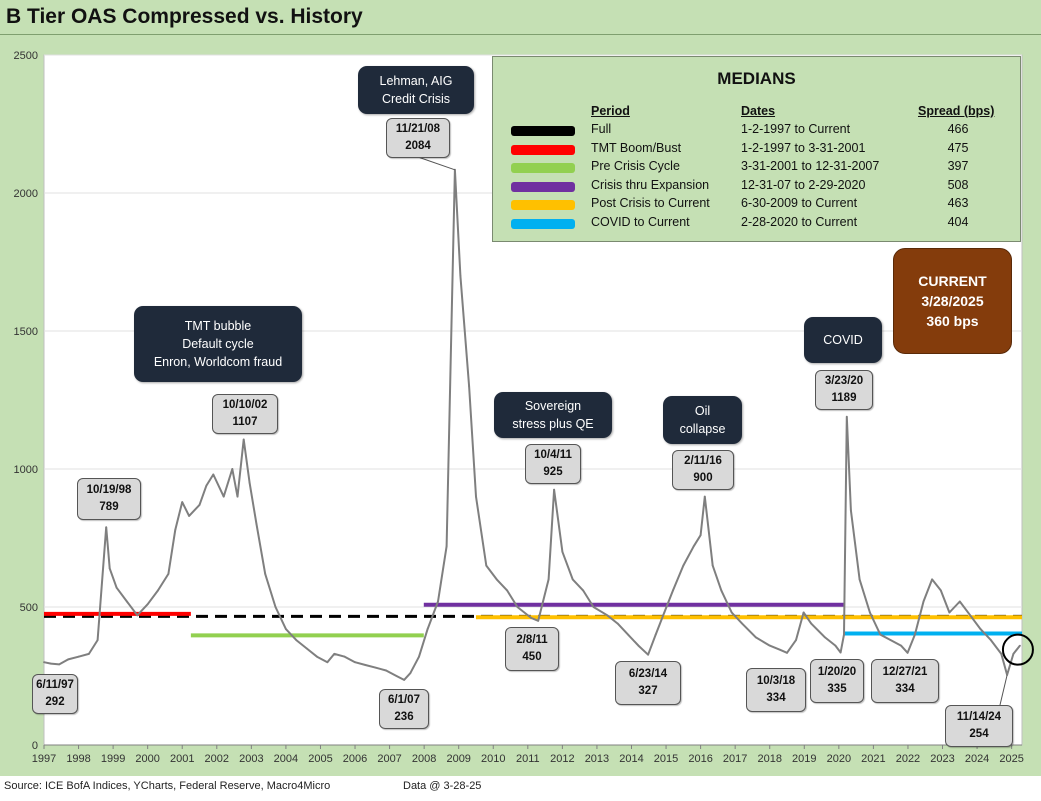 The width and height of the screenshot is (1041, 801). I want to click on callout-line: Default cycle, so click(218, 344).